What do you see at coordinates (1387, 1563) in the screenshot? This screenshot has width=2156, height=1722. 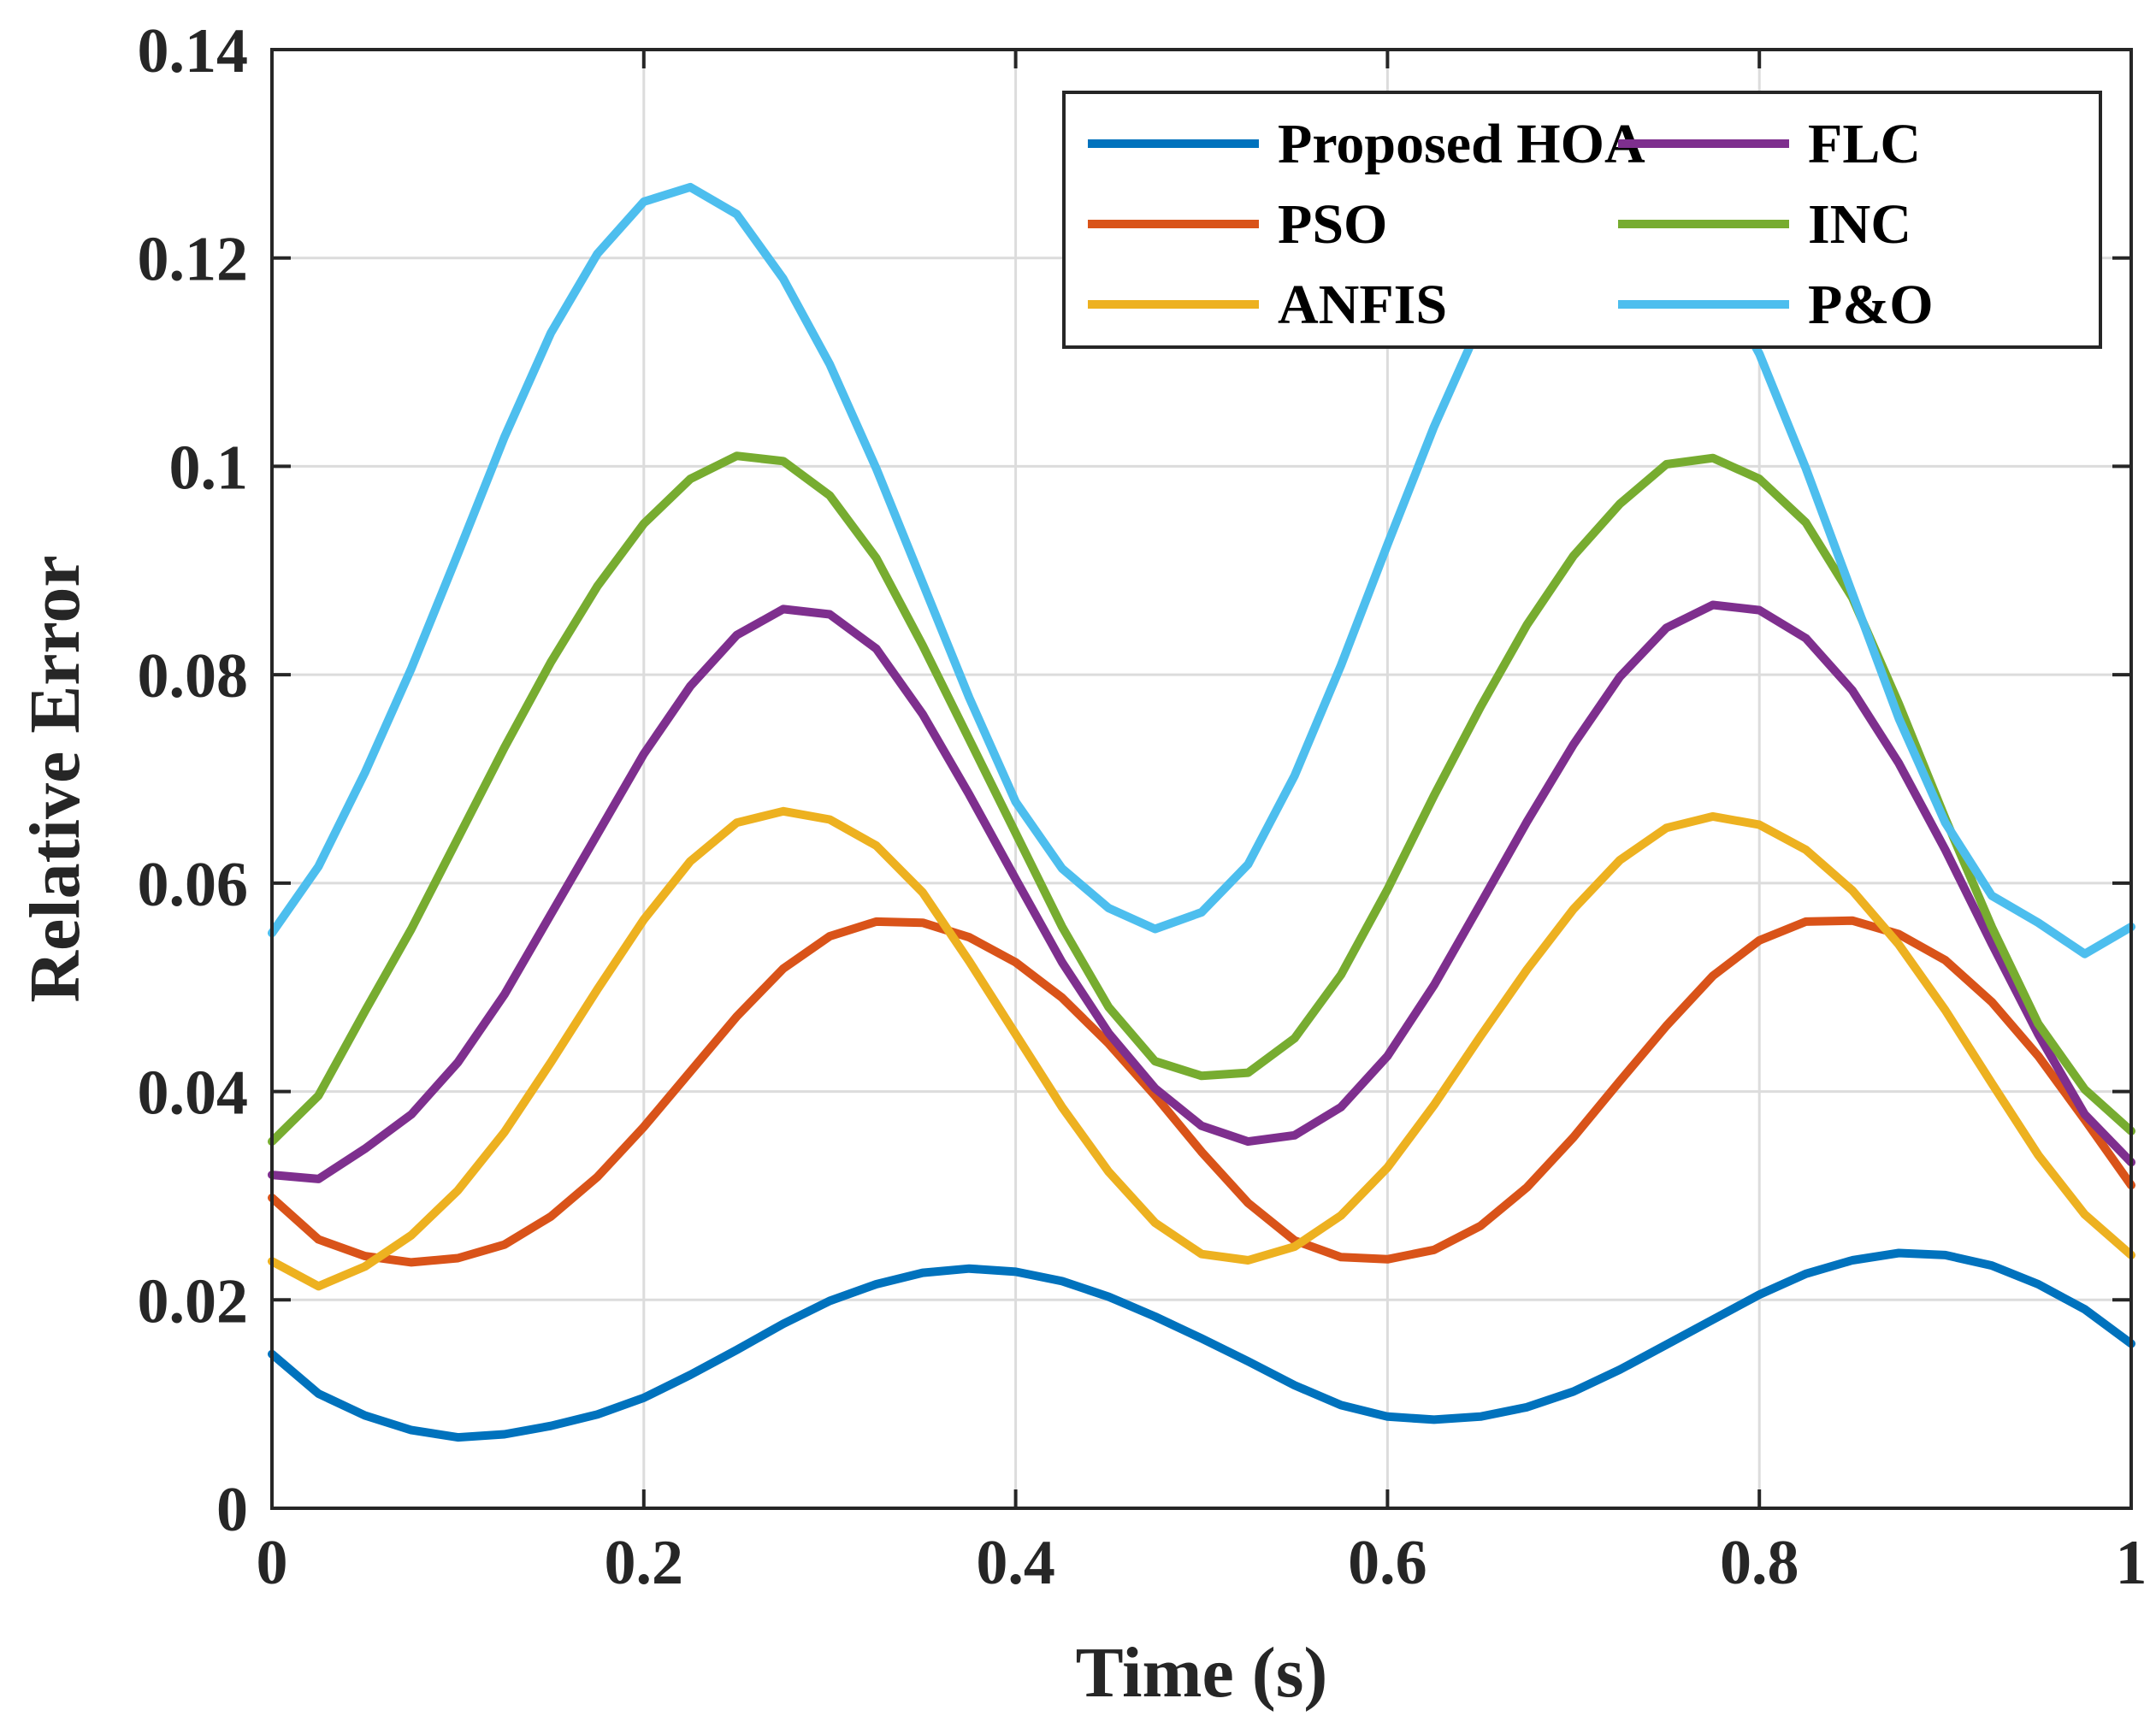 I see `x-tick-label: 0.6` at bounding box center [1387, 1563].